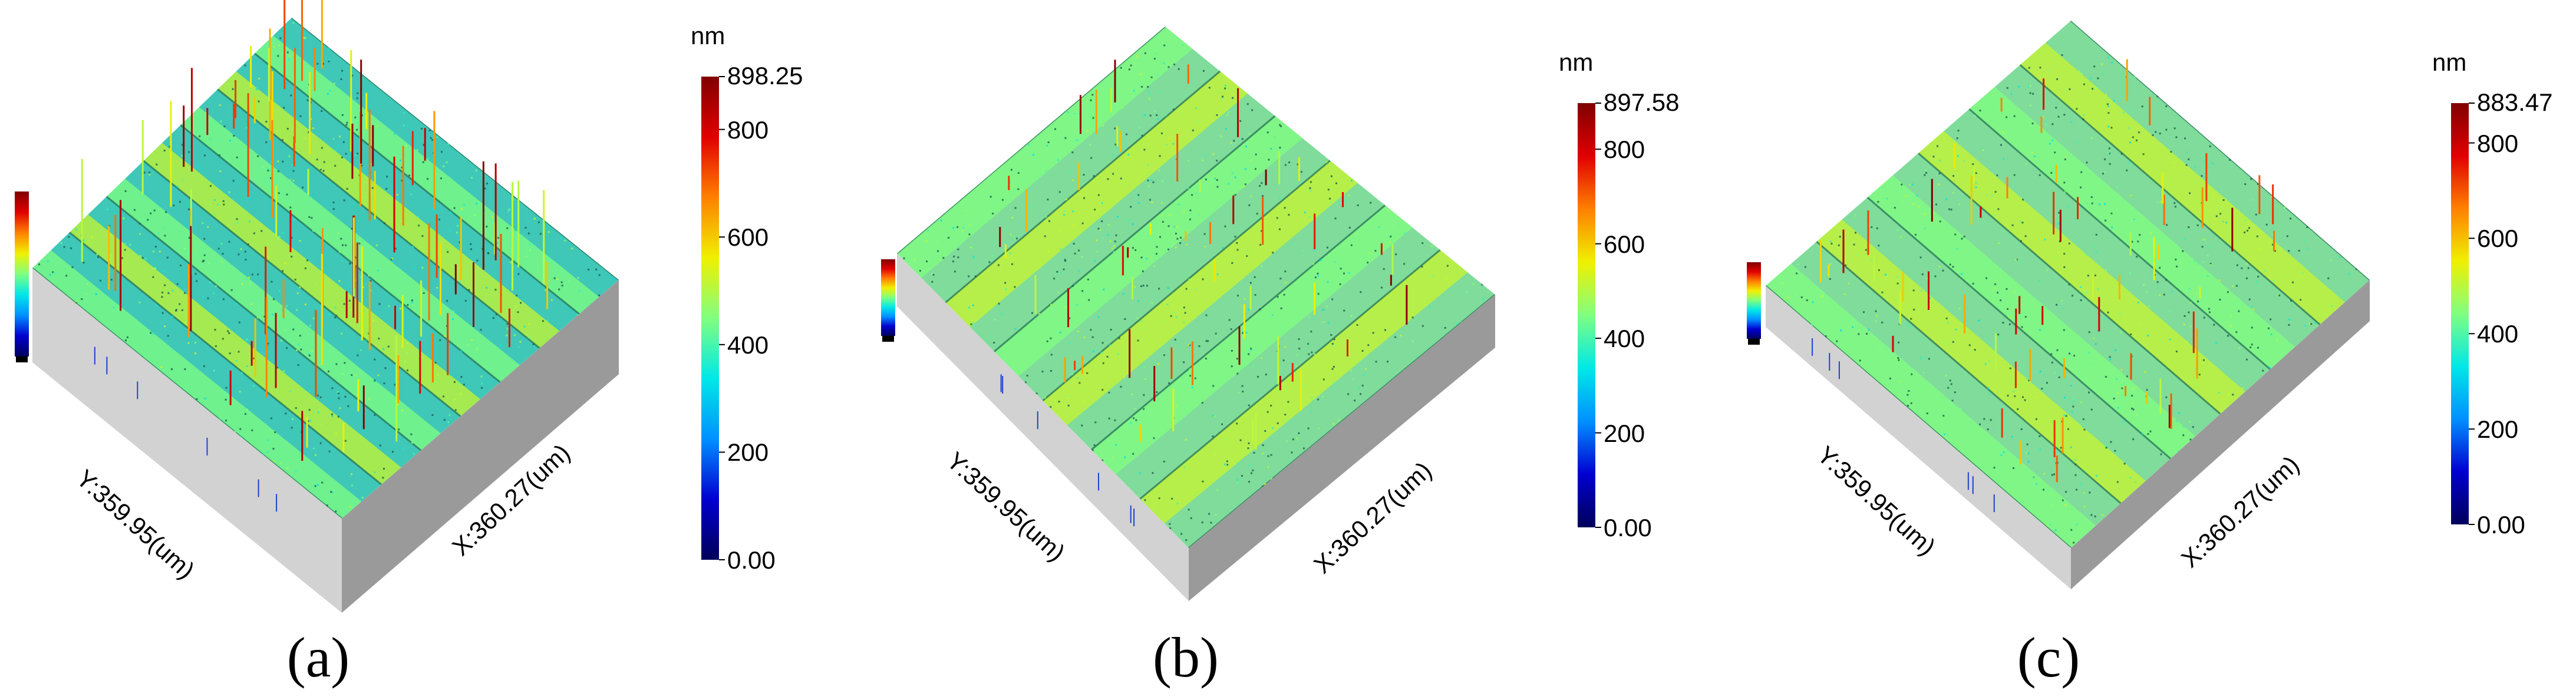 Image resolution: width=2576 pixels, height=700 pixels. Describe the element at coordinates (318, 657) in the screenshot. I see `panel-caption: (a)` at that location.